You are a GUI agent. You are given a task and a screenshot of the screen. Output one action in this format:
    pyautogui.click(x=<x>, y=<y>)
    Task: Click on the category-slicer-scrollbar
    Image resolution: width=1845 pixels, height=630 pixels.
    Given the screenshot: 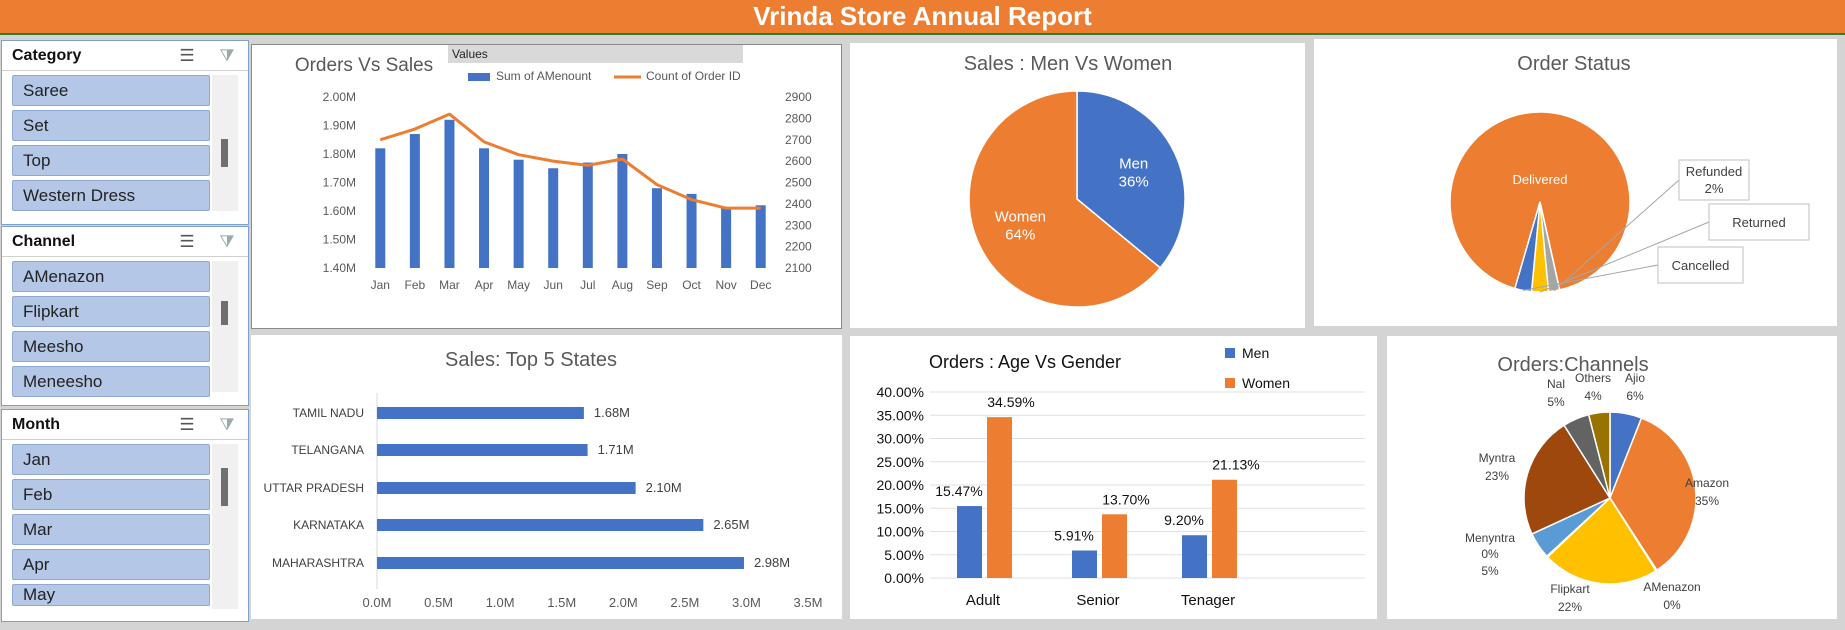 What is the action you would take?
    pyautogui.click(x=225, y=143)
    